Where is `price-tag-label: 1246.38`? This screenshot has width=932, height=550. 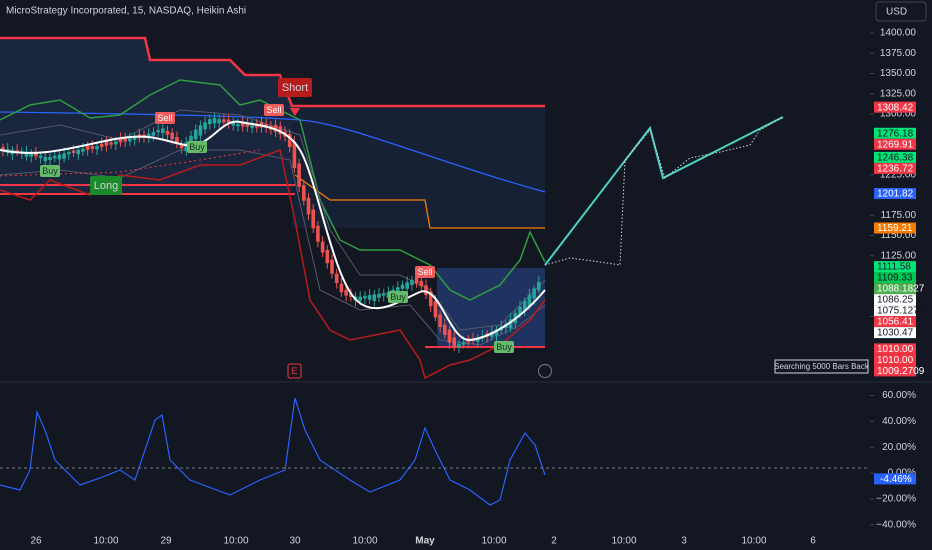 price-tag-label: 1246.38 is located at coordinates (895, 158).